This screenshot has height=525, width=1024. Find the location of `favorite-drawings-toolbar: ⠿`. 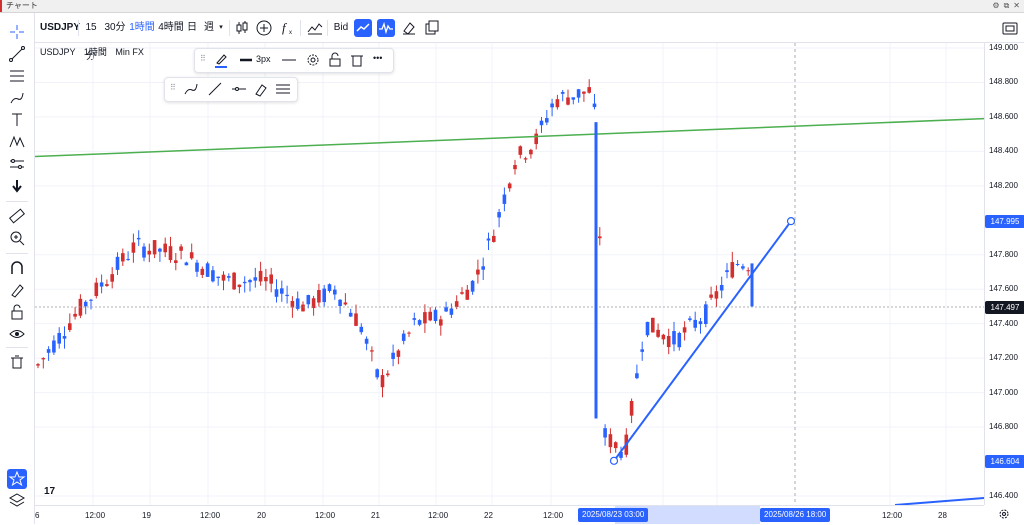

favorite-drawings-toolbar: ⠿ is located at coordinates (231, 89).